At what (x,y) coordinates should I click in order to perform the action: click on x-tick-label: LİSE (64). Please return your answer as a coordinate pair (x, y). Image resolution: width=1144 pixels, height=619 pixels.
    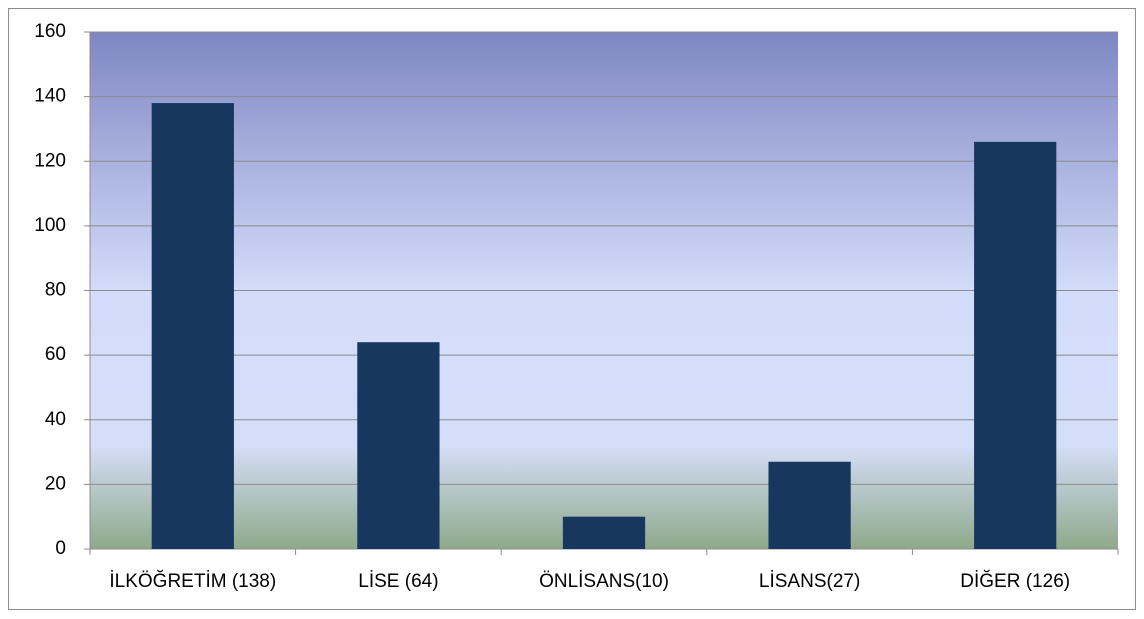
    Looking at the image, I should click on (398, 581).